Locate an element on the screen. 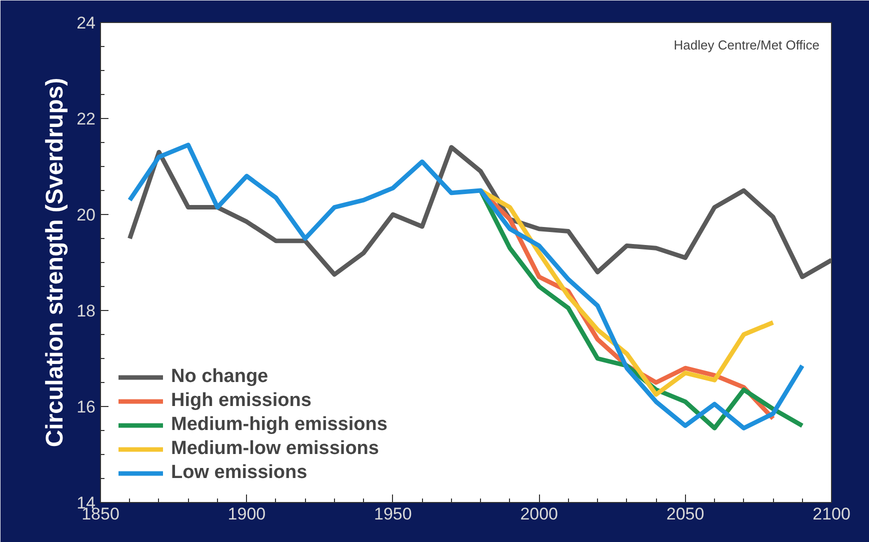 Image resolution: width=869 pixels, height=542 pixels. x-tick-label: 2100 is located at coordinates (831, 514).